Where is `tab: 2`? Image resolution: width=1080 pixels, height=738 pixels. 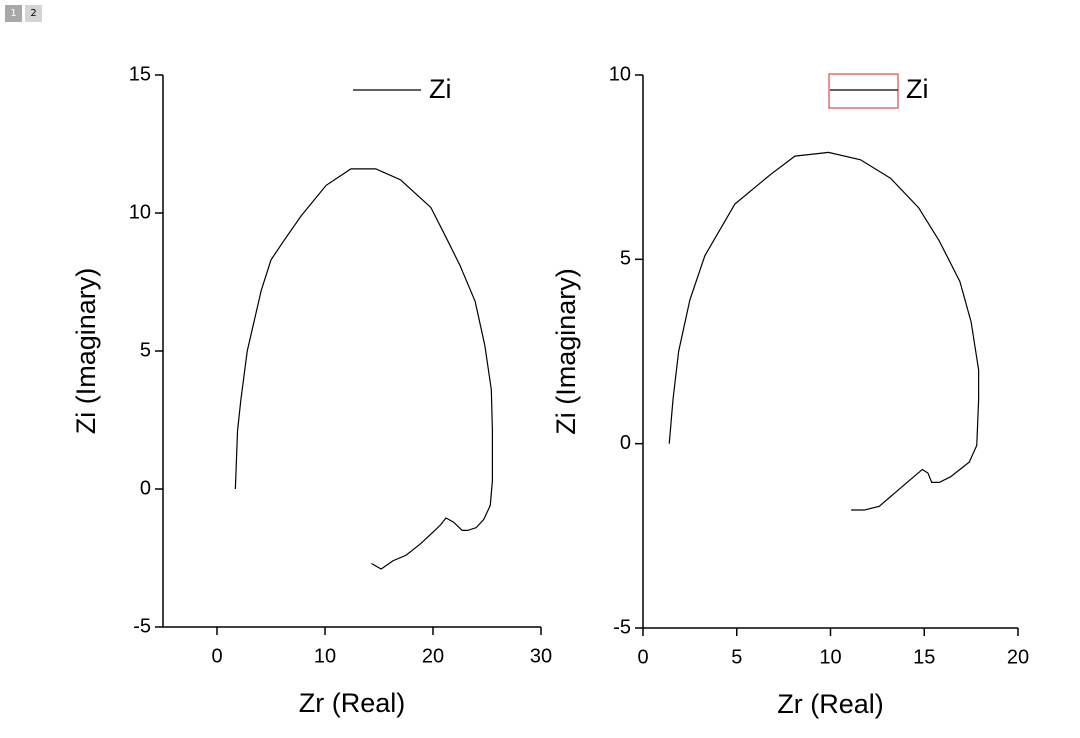 tab: 2 is located at coordinates (33, 13).